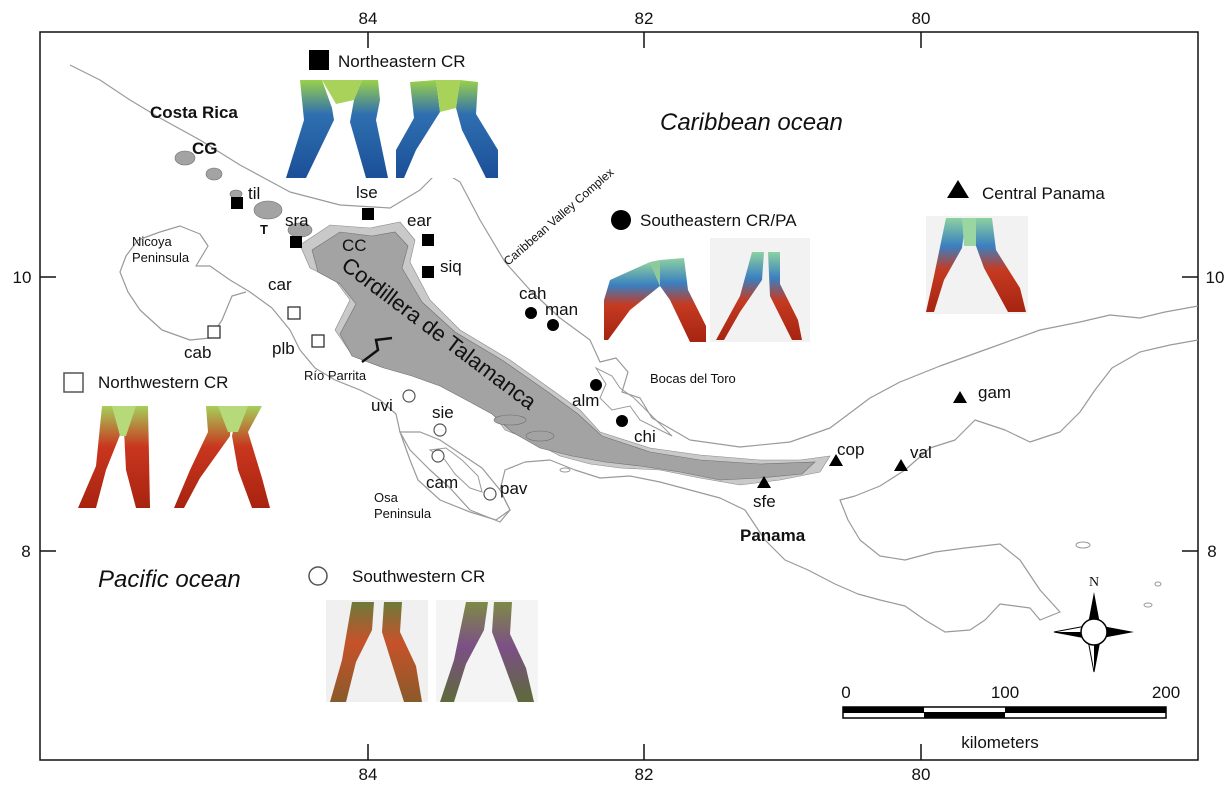 This screenshot has width=1231, height=786. I want to click on label-cc: CC, so click(354, 245).